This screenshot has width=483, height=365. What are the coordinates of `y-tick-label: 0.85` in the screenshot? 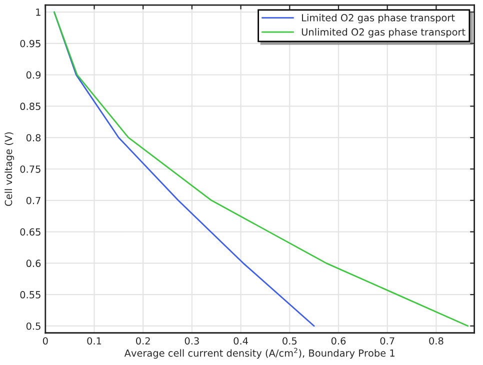 It's located at (30, 106).